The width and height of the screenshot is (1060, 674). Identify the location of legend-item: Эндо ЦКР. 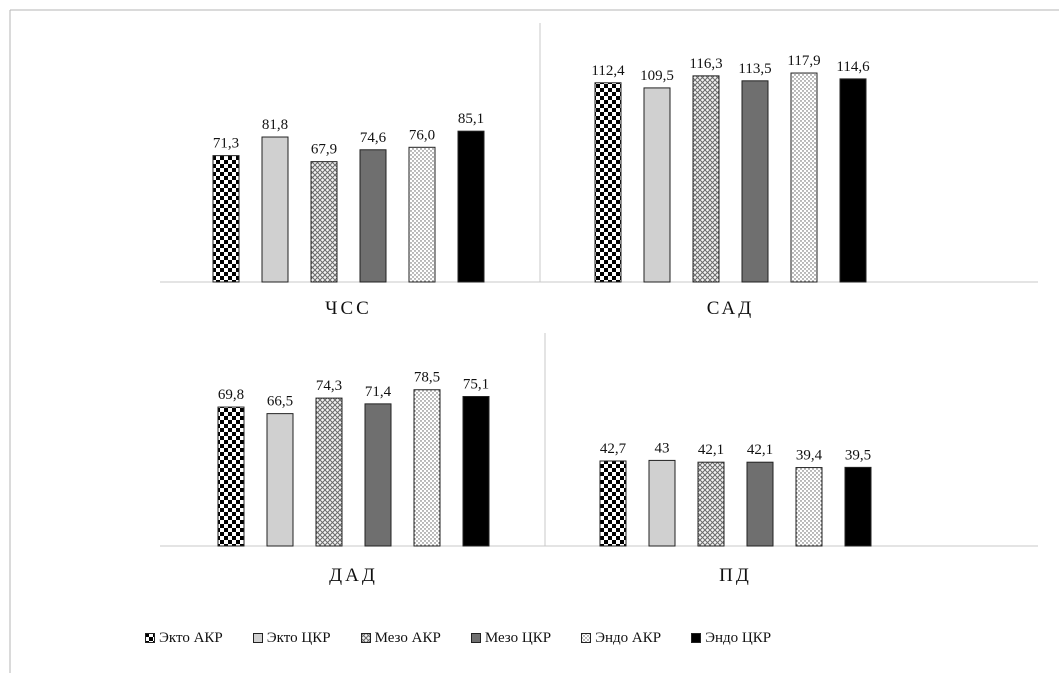
(731, 638).